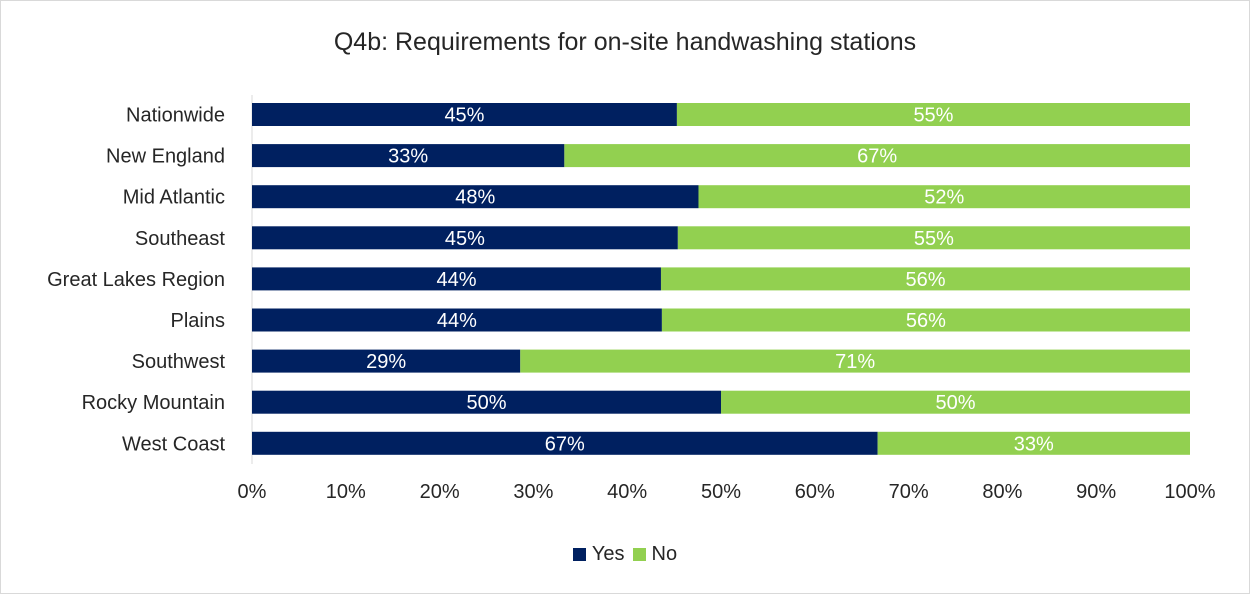 This screenshot has width=1250, height=594. I want to click on data-label-no-nationwide: 55%, so click(933, 116).